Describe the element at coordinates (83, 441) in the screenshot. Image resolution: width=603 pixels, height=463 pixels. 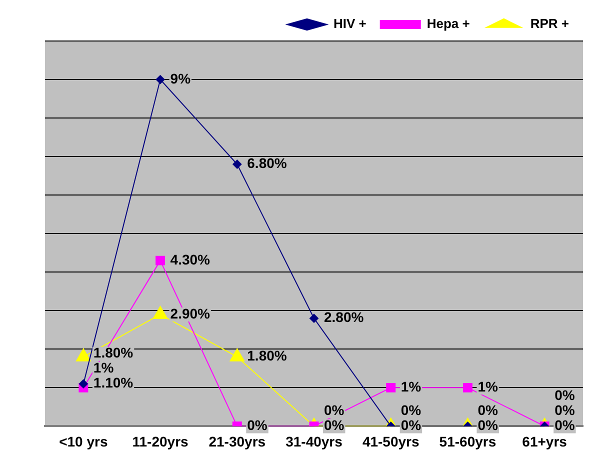
I see `x-tick-label: <10 yrs` at that location.